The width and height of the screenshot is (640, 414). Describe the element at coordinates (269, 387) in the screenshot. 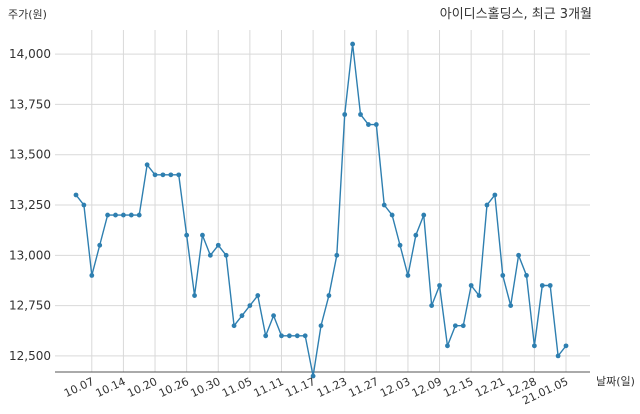

I see `x-tick-label: 11.11` at that location.